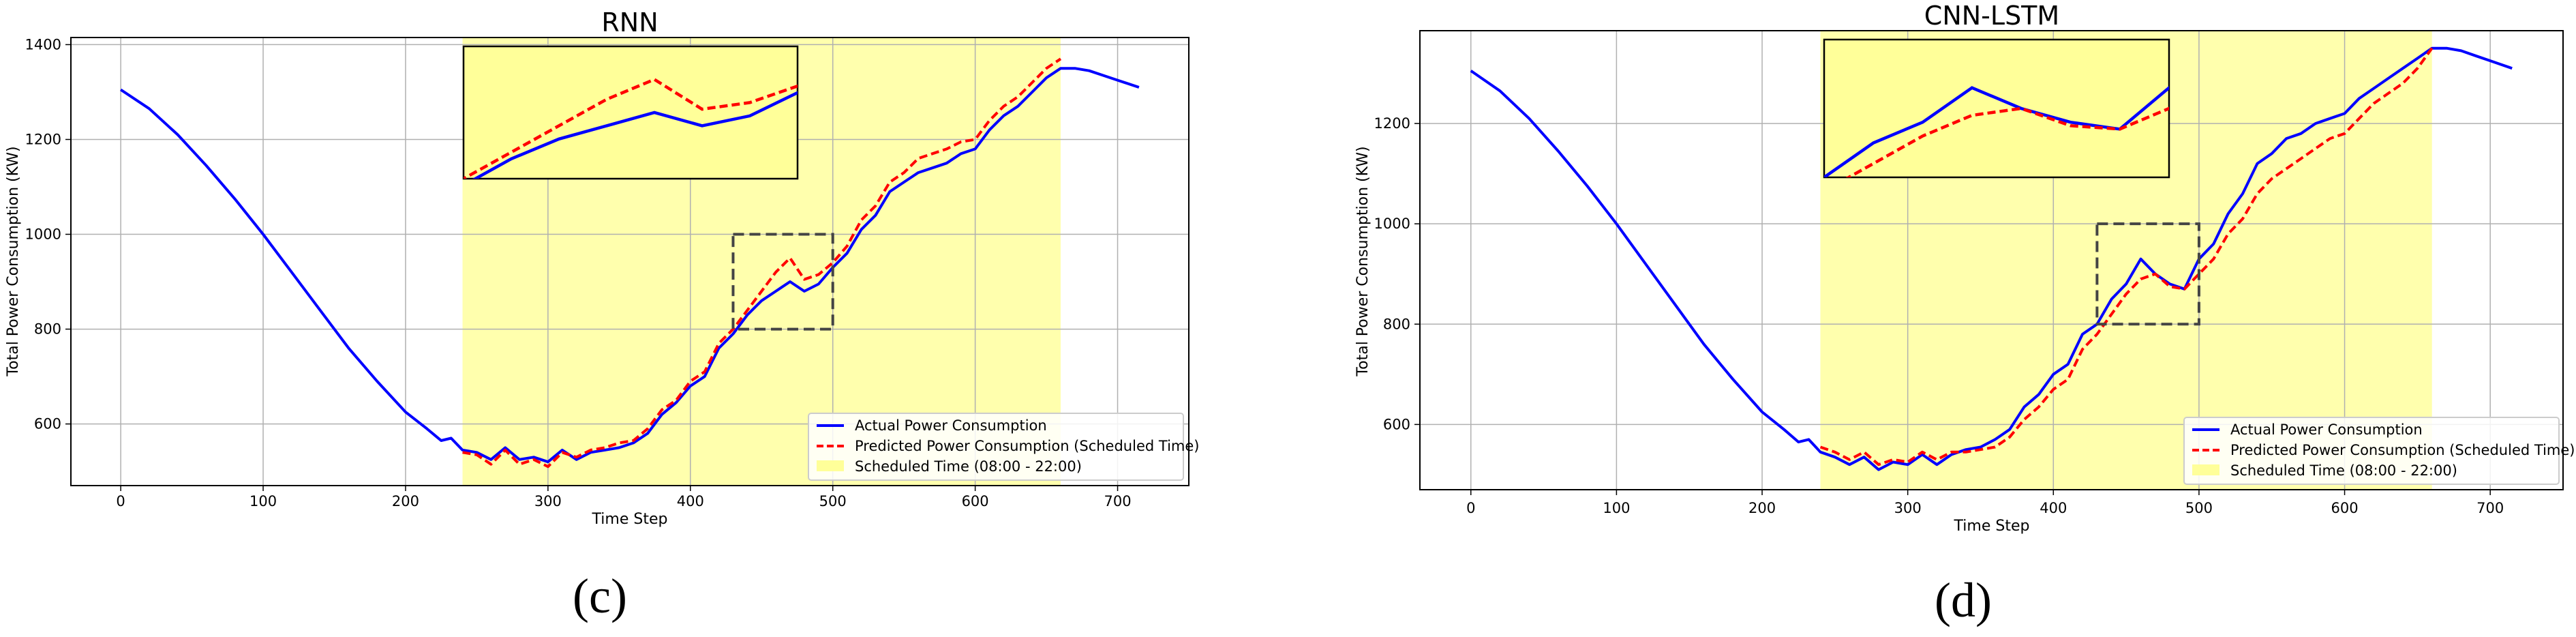 Image resolution: width=2576 pixels, height=637 pixels. I want to click on inset-background, so click(1996, 108).